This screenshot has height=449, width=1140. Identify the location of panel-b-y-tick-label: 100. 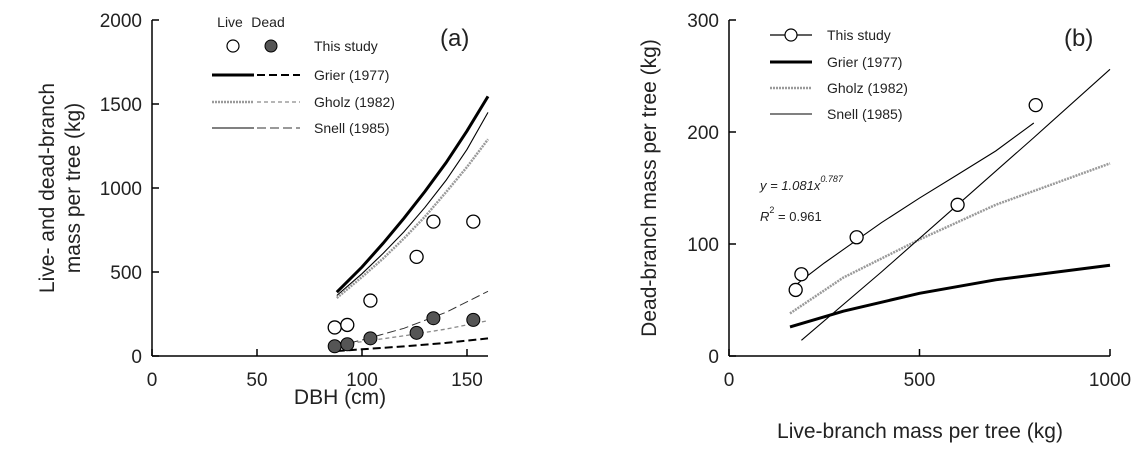
(703, 245).